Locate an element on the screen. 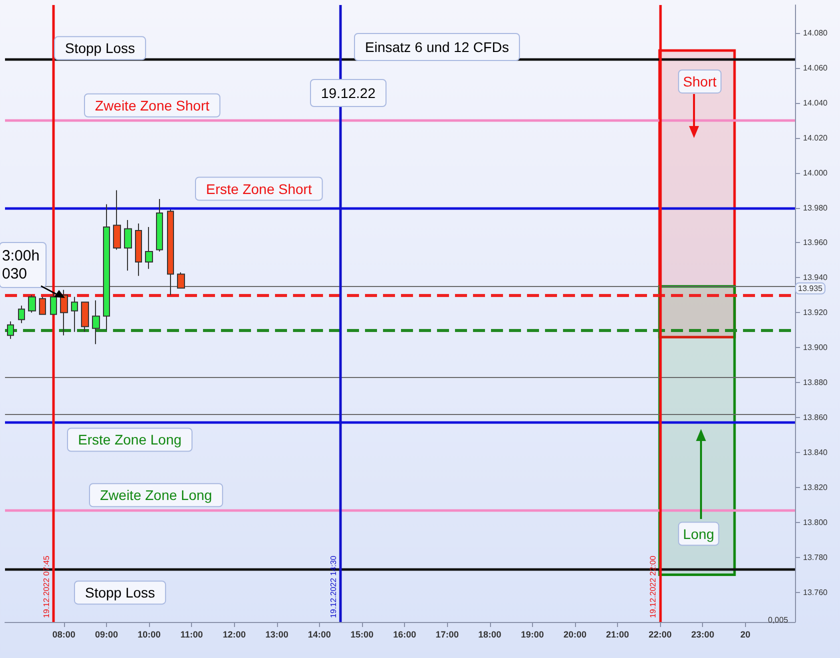  y-tick-label: 13.760 is located at coordinates (815, 592).